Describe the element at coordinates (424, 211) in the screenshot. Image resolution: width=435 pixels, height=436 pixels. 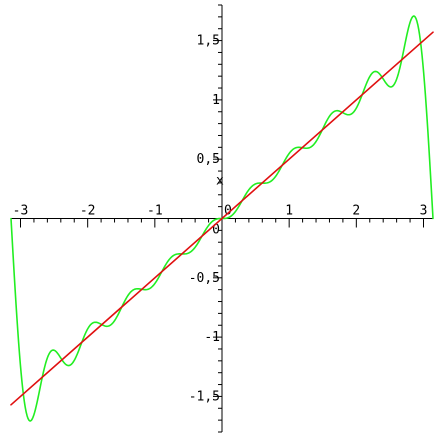
I see `x-tick-label: 3` at that location.